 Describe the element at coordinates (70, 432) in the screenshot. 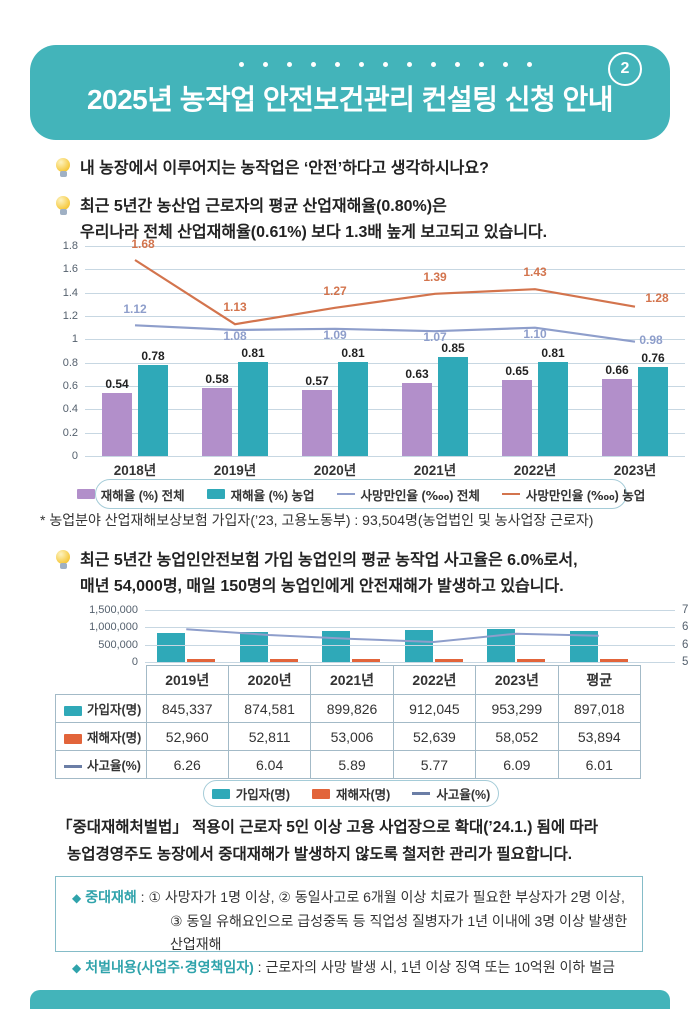

I see `y-axis-tick: 0.2` at that location.